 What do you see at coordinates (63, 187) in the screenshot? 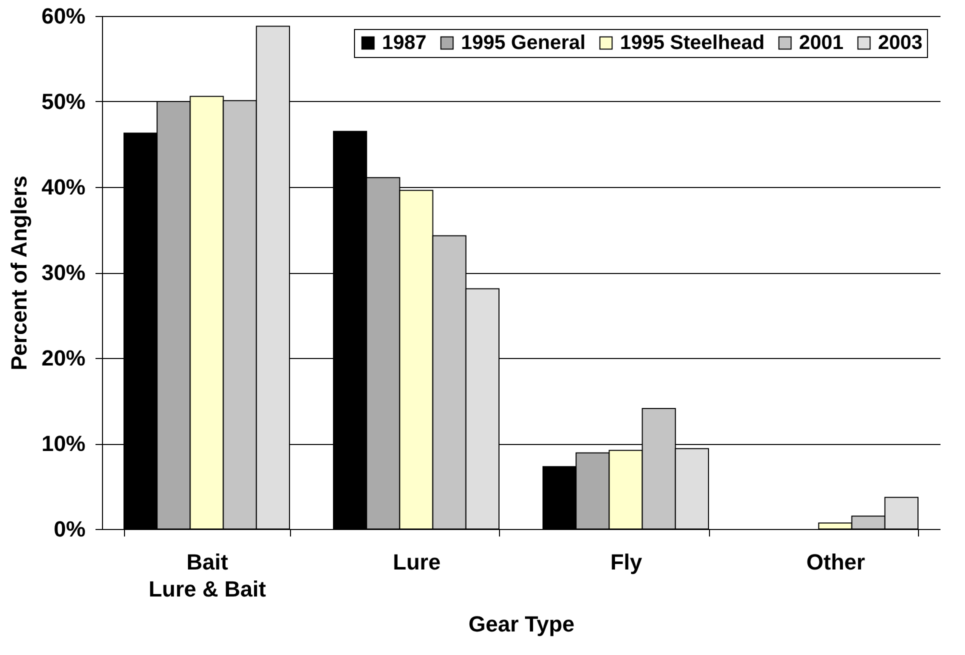
I see `y-tick-label: 40%` at bounding box center [63, 187].